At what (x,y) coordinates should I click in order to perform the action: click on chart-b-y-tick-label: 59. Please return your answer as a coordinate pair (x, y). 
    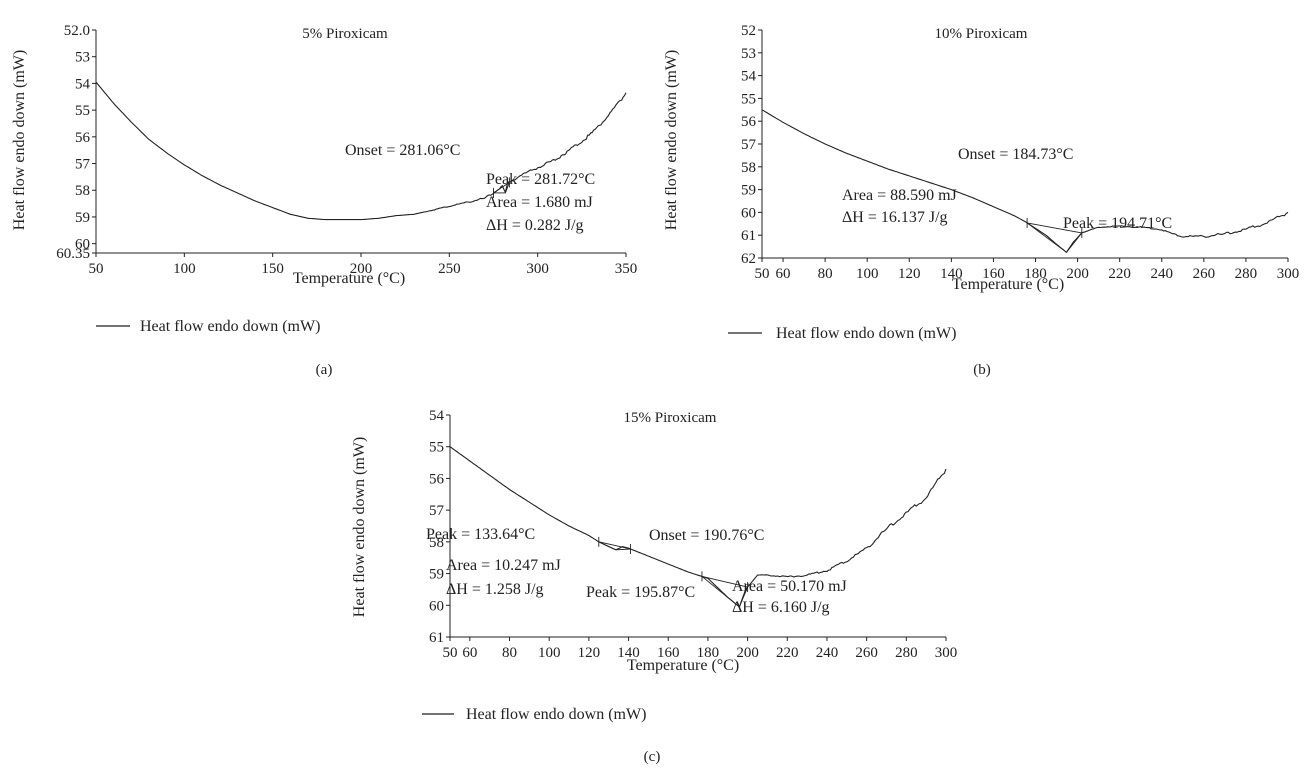
    Looking at the image, I should click on (748, 191).